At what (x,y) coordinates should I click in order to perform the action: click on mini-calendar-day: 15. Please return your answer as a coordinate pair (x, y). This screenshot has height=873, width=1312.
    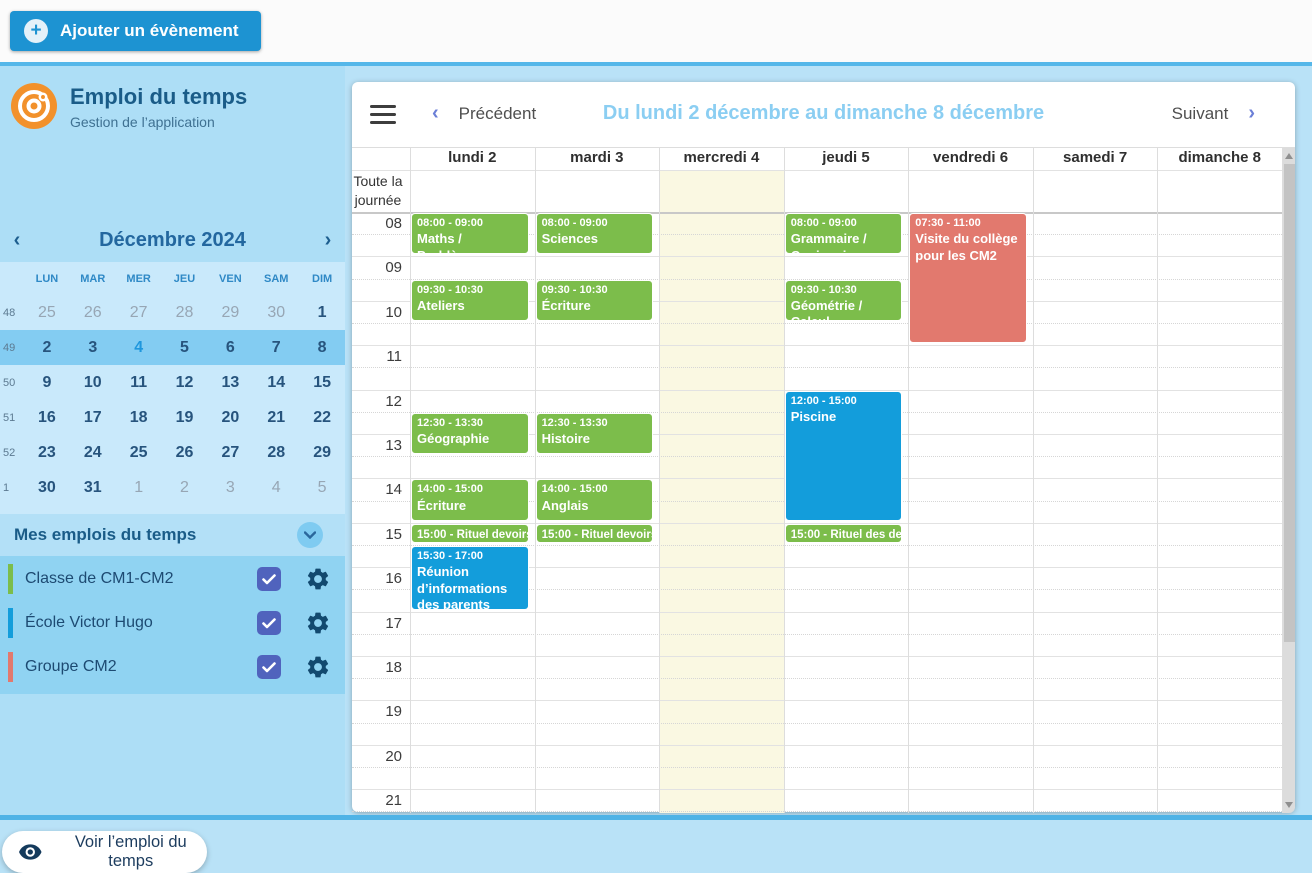
    Looking at the image, I should click on (322, 383).